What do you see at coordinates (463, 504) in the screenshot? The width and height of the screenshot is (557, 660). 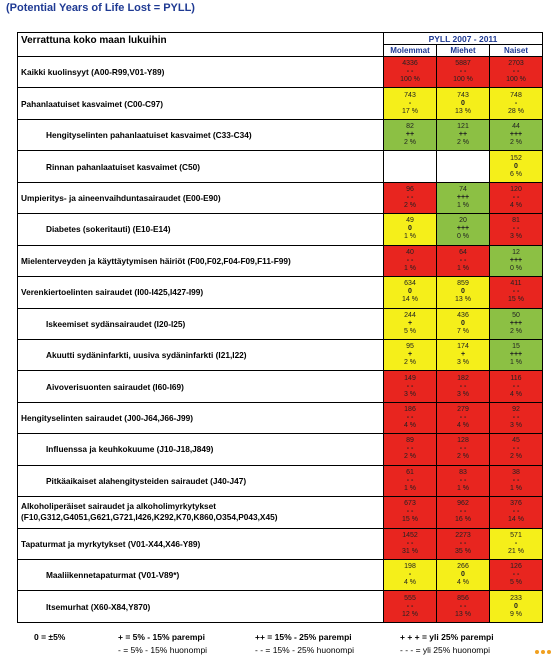 I see `cell-value: 962` at bounding box center [463, 504].